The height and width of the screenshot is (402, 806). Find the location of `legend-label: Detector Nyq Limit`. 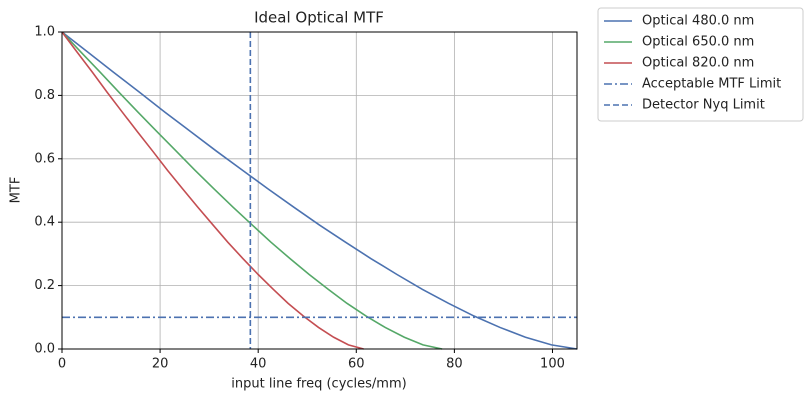

legend-label: Detector Nyq Limit is located at coordinates (703, 105).